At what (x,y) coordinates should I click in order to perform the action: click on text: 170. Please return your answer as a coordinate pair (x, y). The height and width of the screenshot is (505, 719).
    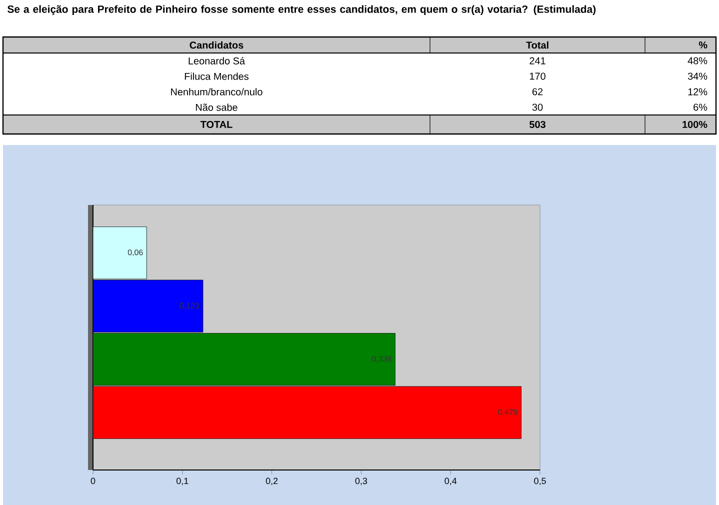
    Looking at the image, I should click on (538, 76).